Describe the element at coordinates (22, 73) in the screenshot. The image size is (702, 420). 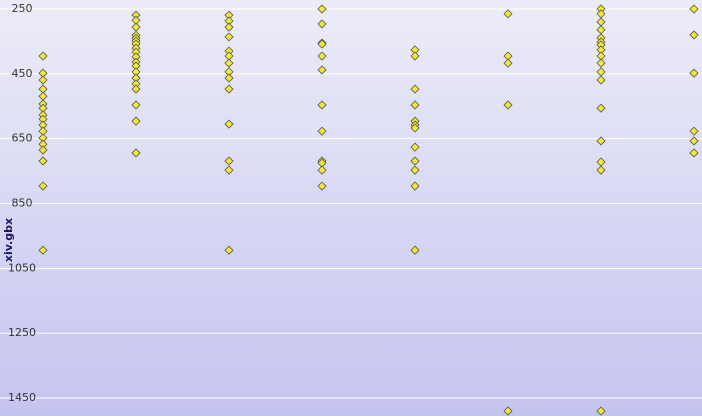
I see `y-tick-label: 450` at that location.